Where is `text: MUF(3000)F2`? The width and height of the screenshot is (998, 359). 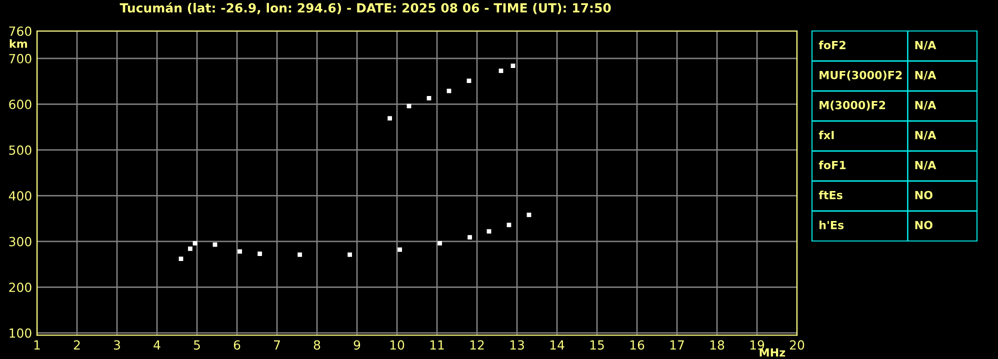
text: MUF(3000)F2 is located at coordinates (861, 75).